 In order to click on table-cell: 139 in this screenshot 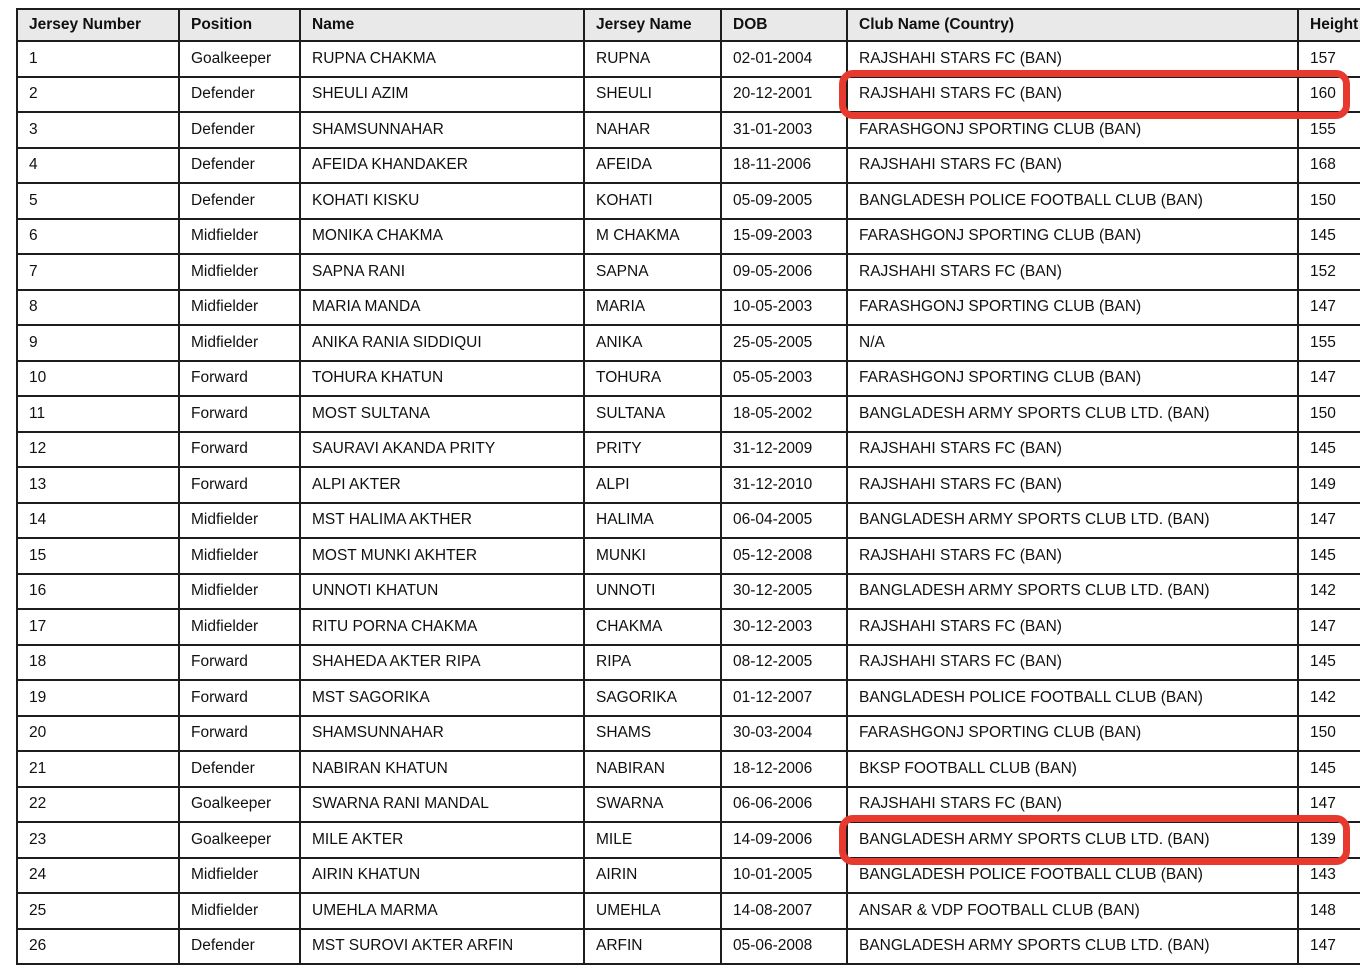, I will do `click(1328, 840)`.